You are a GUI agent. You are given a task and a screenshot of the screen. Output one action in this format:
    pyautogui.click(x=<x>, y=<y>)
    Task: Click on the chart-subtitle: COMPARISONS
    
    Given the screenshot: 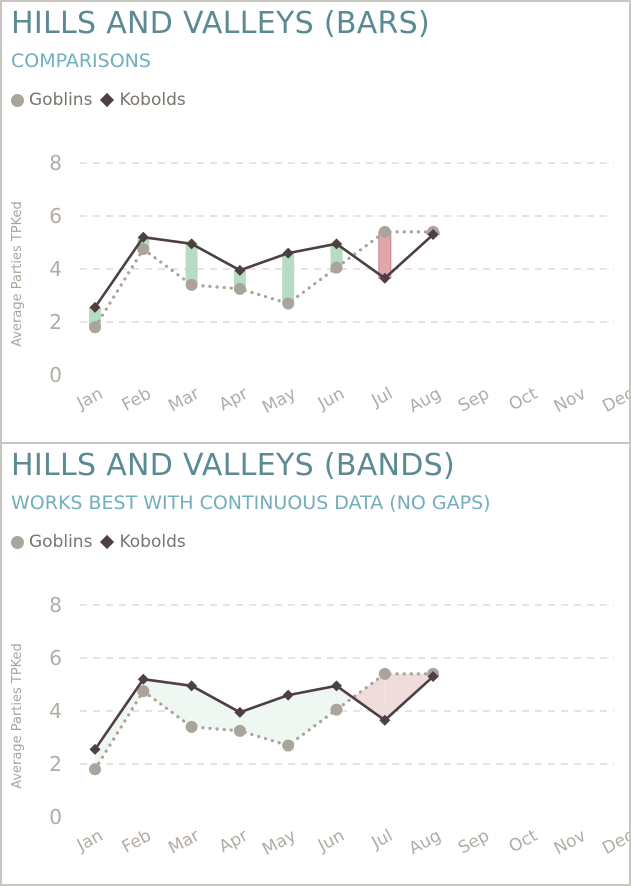 What is the action you would take?
    pyautogui.click(x=81, y=61)
    